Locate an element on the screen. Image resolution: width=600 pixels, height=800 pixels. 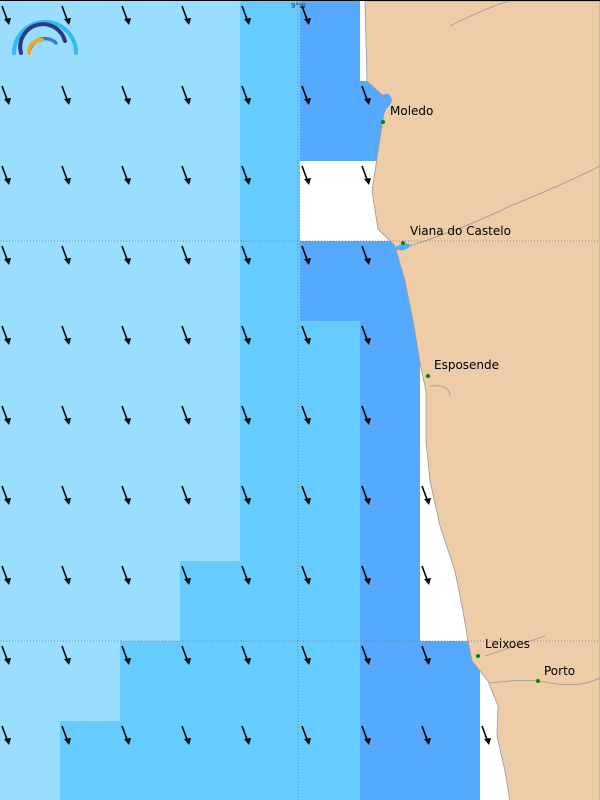
city-label-moledo: Moledo is located at coordinates (412, 111).